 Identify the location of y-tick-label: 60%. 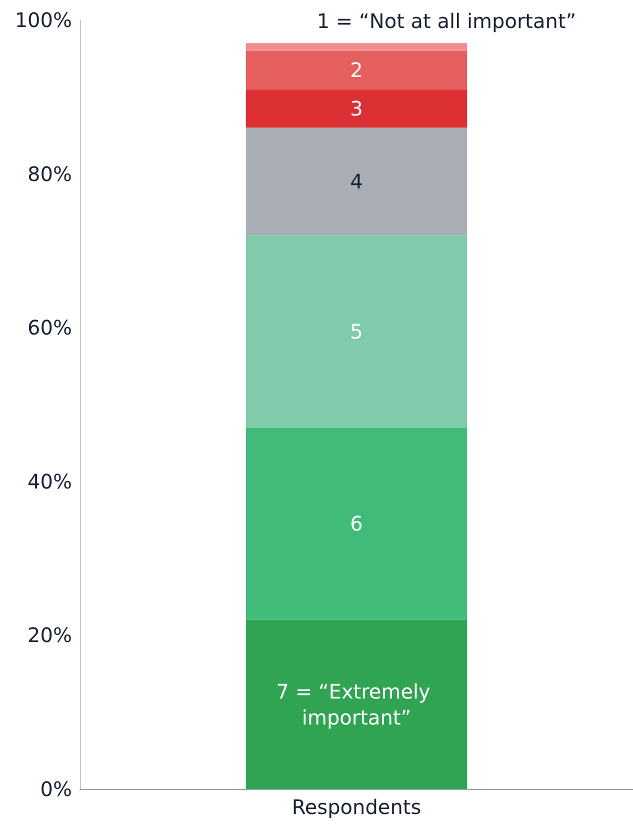
(50, 328).